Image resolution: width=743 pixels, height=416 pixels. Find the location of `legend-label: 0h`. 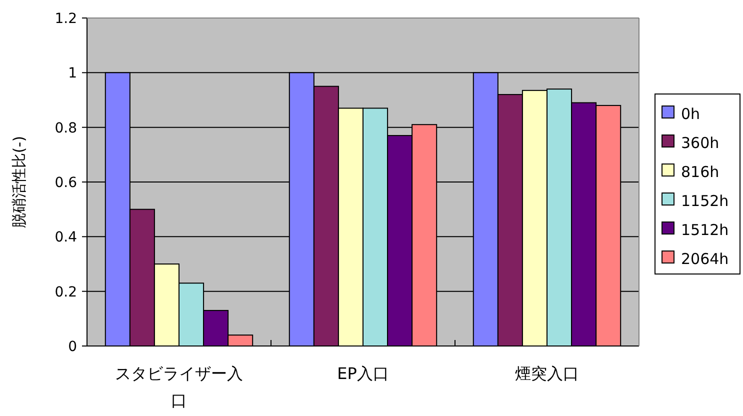

legend-label: 0h is located at coordinates (690, 114).